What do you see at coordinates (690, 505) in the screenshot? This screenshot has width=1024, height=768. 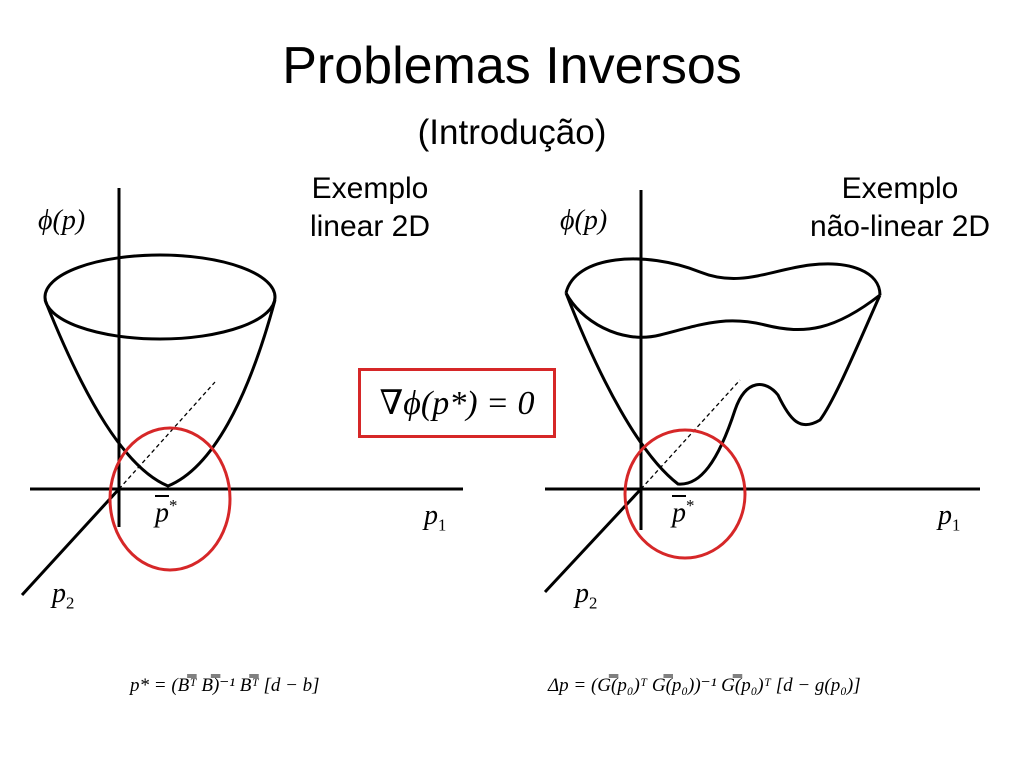 I see `right-optimum-sup: *` at bounding box center [690, 505].